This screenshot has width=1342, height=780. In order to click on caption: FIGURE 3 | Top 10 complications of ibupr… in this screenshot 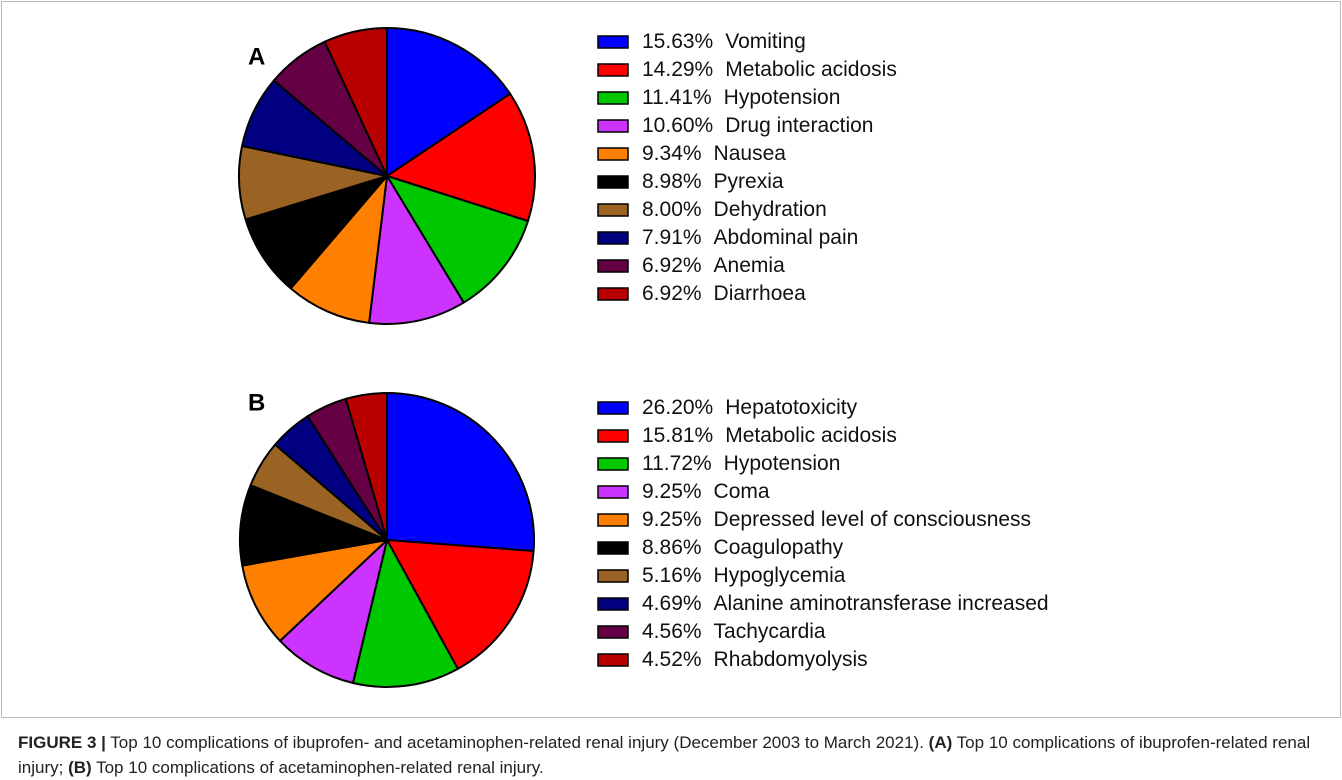, I will do `click(668, 755)`.